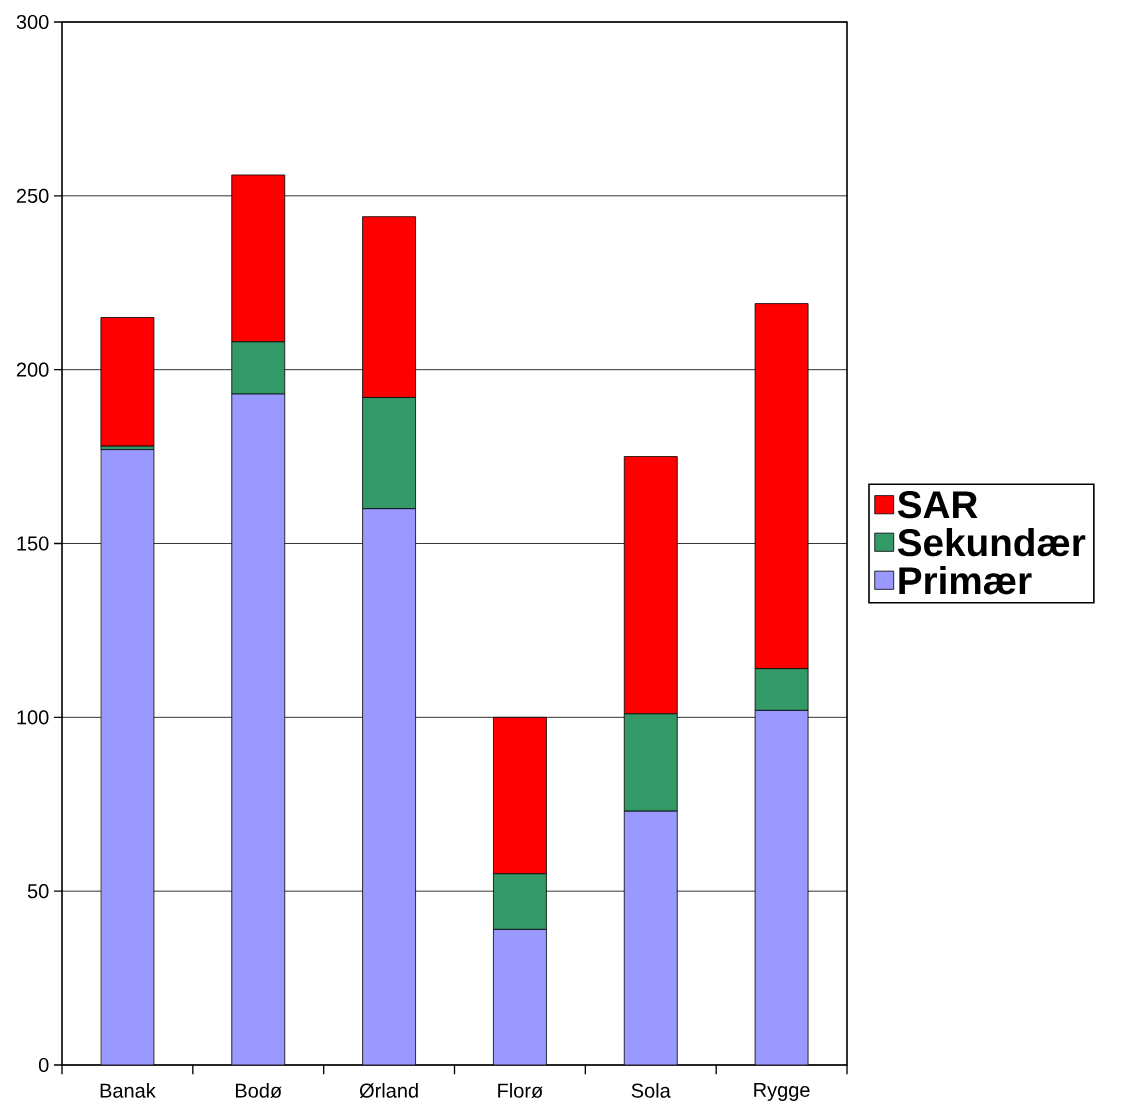 This screenshot has height=1117, width=1145. What do you see at coordinates (651, 1090) in the screenshot?
I see `x-tick-label: Sola` at bounding box center [651, 1090].